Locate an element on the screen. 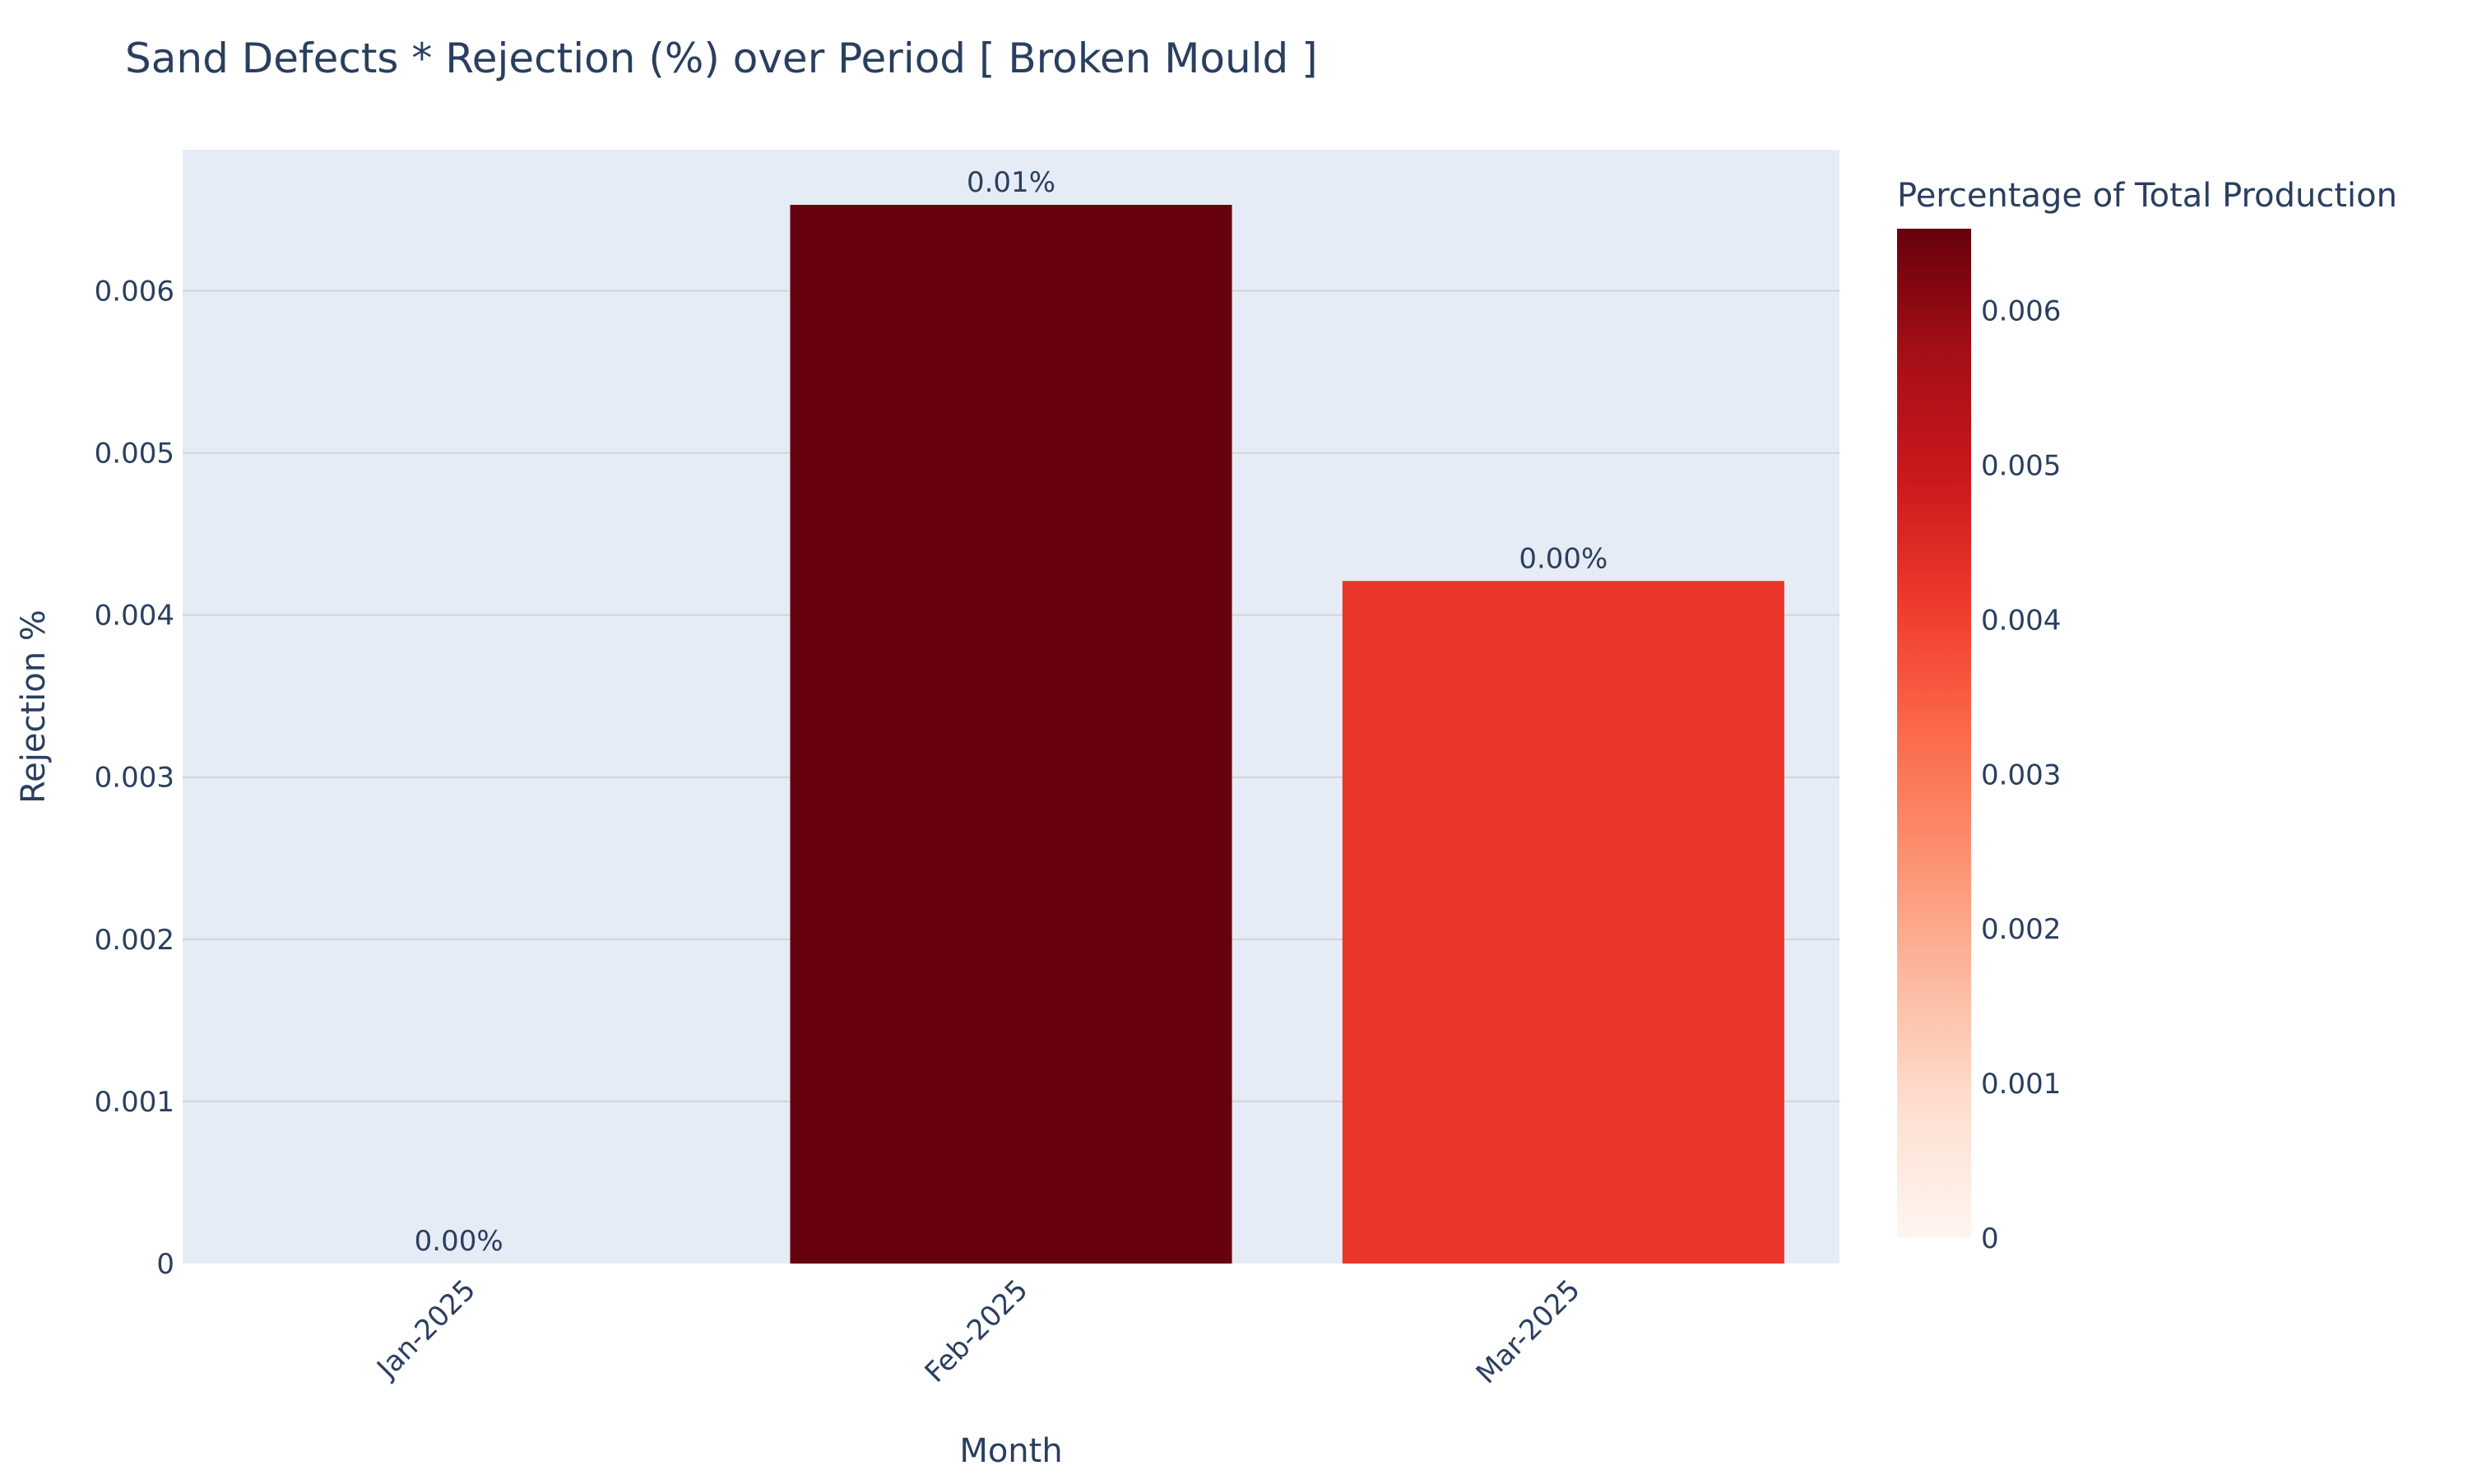  x-axis-ticks: Jan-2025 Feb-2025 Mar-2025 is located at coordinates (977, 1331).